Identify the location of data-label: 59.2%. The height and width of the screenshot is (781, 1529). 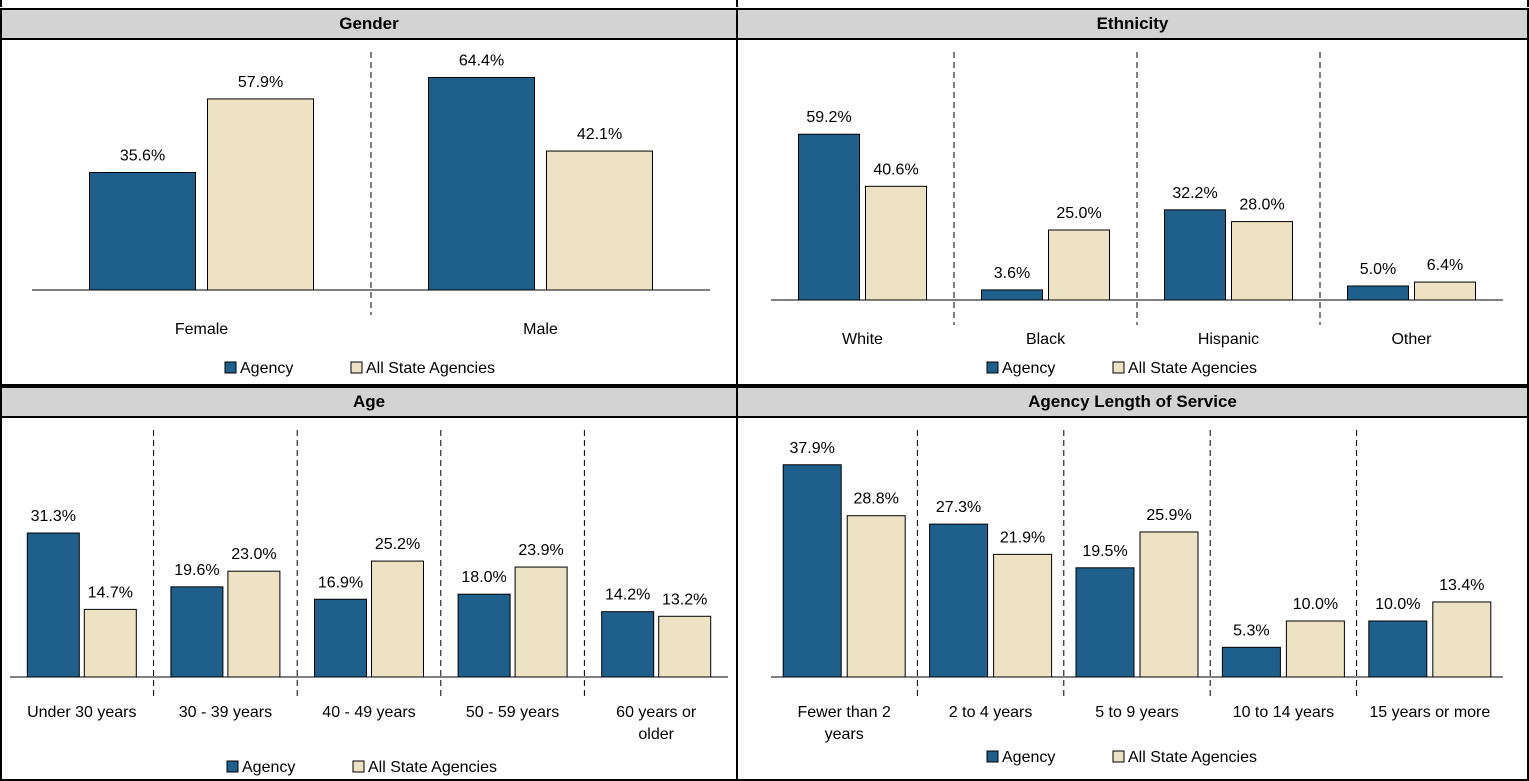
(828, 117).